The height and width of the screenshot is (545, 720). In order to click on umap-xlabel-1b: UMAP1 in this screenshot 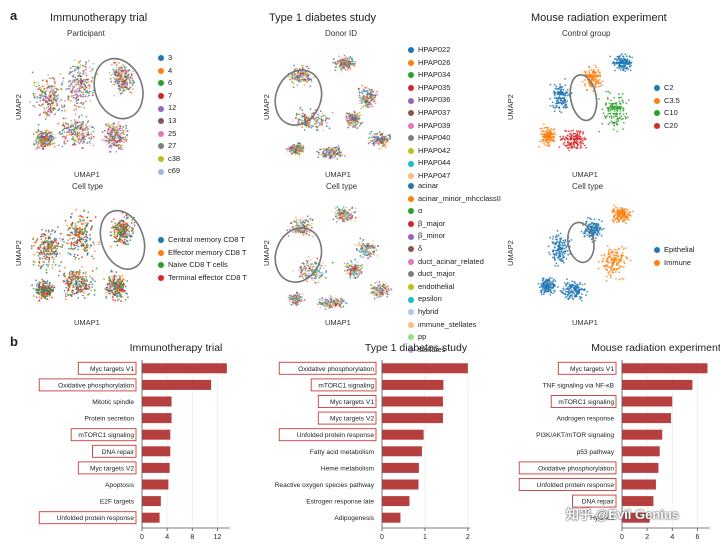, I will do `click(87, 322)`.